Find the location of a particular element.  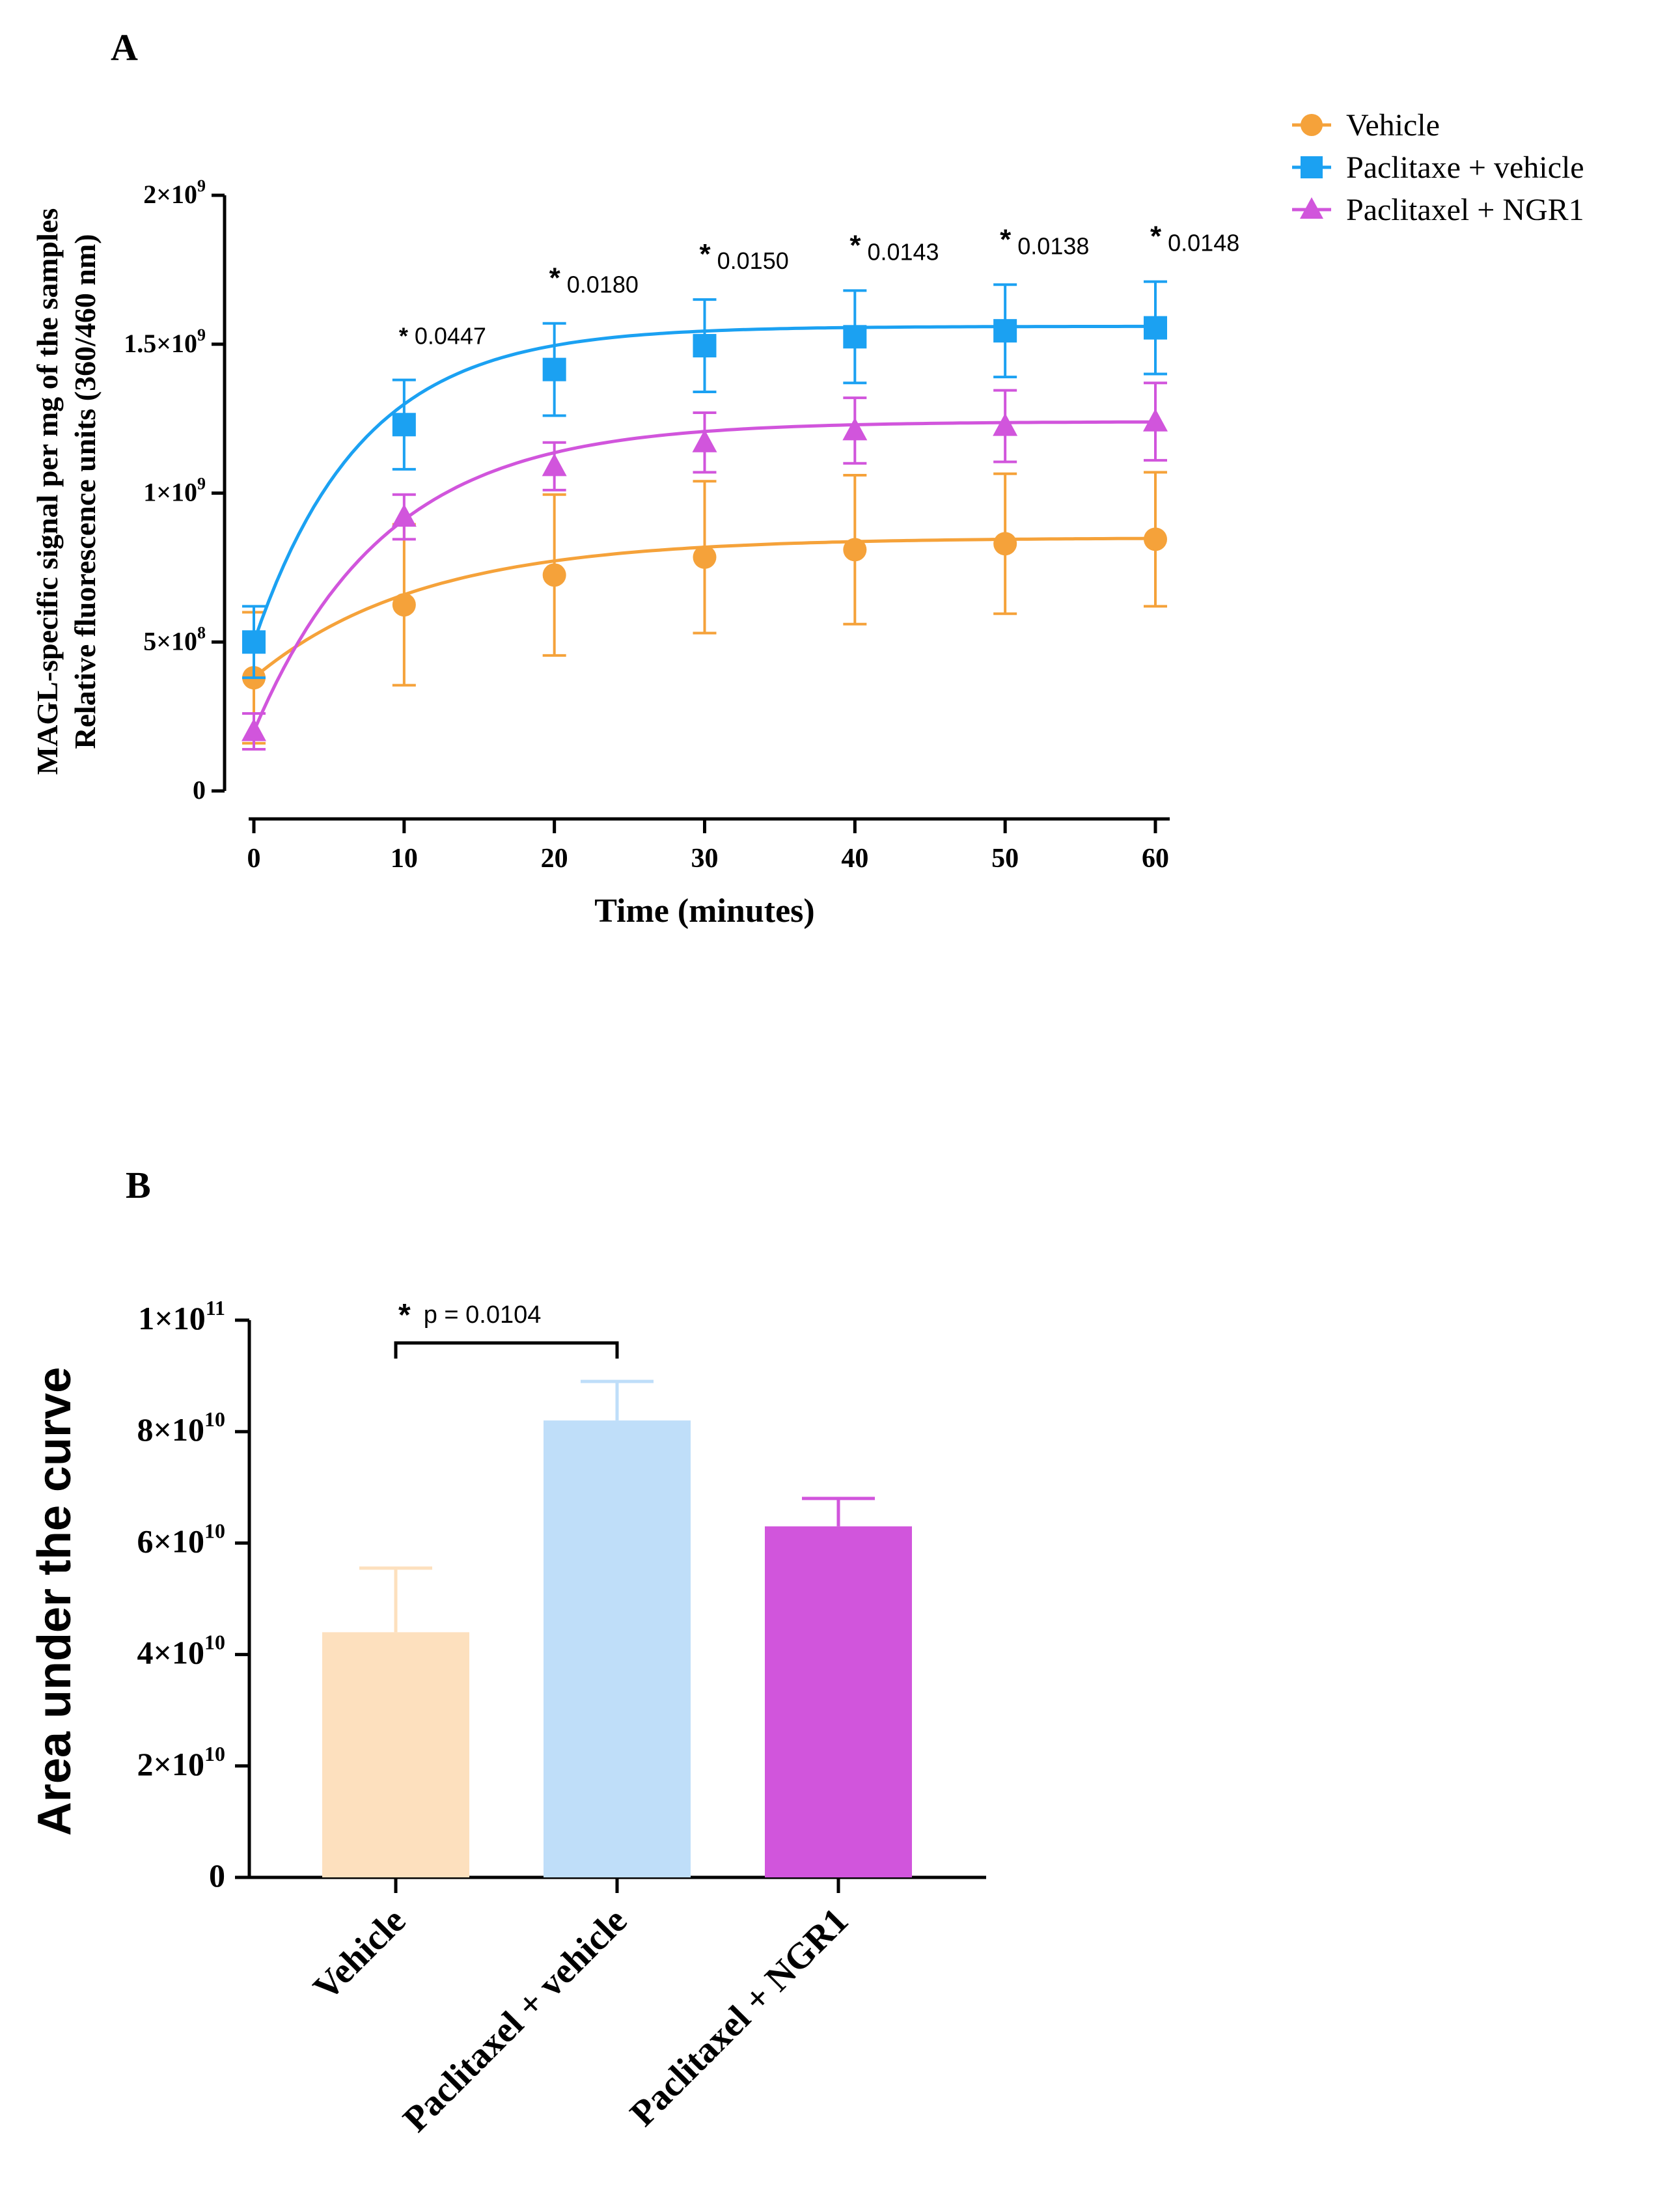

significance-annotation: * 0.0143 is located at coordinates (894, 247).